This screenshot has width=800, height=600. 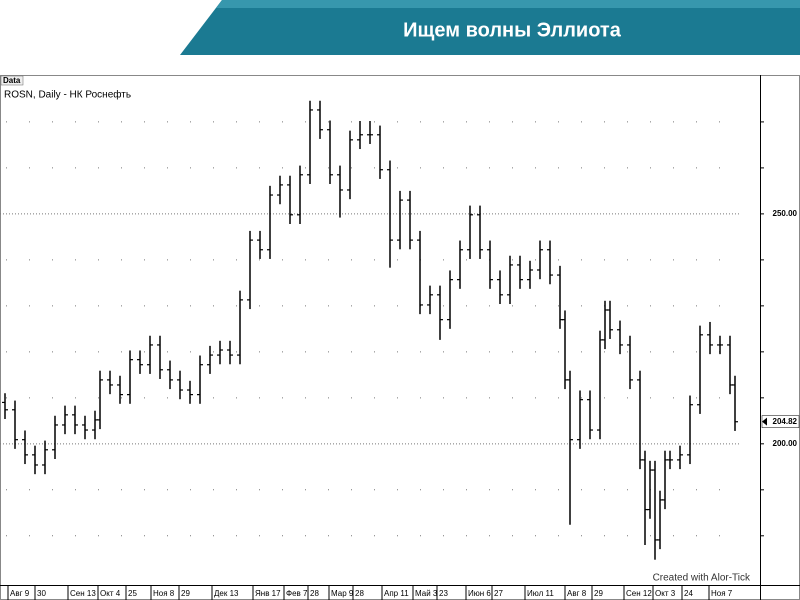 I want to click on x-tick-label: Мар 9, so click(x=342, y=593).